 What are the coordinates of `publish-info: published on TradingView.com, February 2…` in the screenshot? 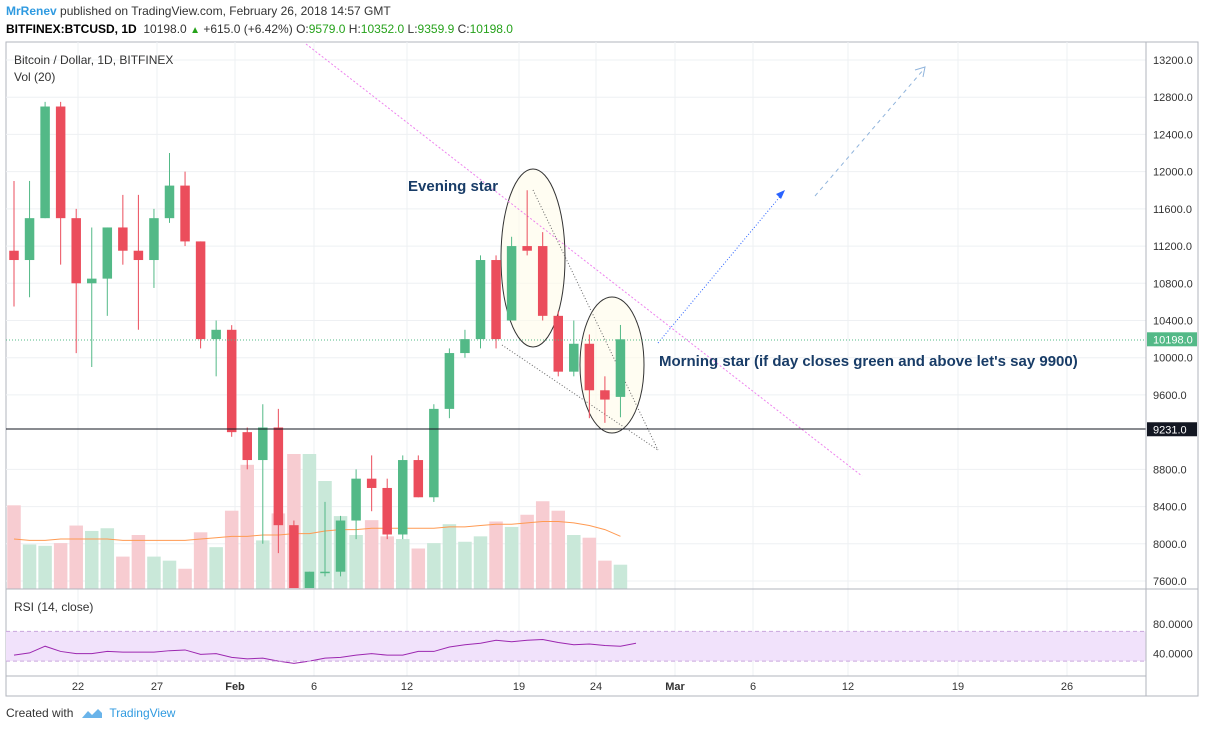 It's located at (225, 11).